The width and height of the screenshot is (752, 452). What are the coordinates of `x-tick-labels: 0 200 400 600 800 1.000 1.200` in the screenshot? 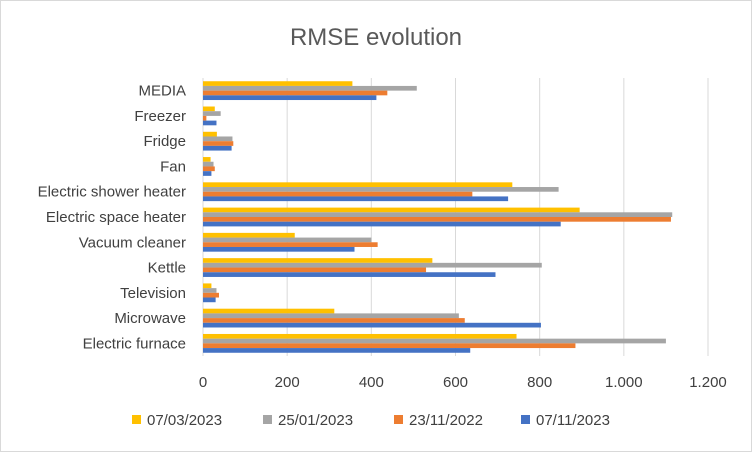 It's located at (463, 382).